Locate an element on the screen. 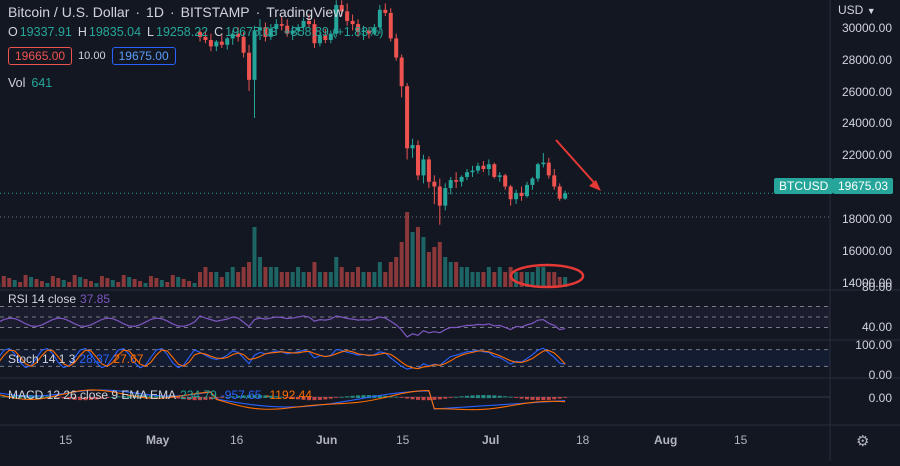 Image resolution: width=900 pixels, height=466 pixels. currency-label: USD is located at coordinates (850, 10).